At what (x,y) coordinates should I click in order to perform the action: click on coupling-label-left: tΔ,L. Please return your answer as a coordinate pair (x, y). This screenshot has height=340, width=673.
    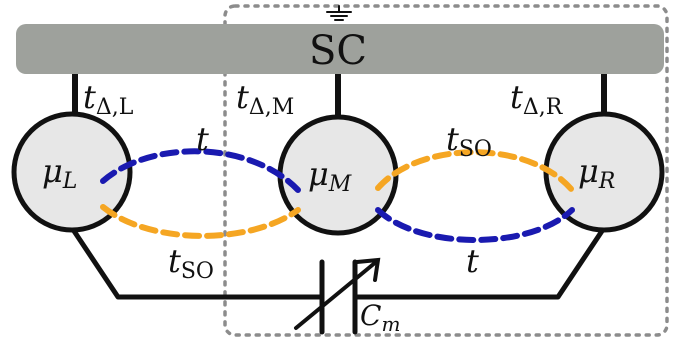
    Looking at the image, I should click on (108, 99).